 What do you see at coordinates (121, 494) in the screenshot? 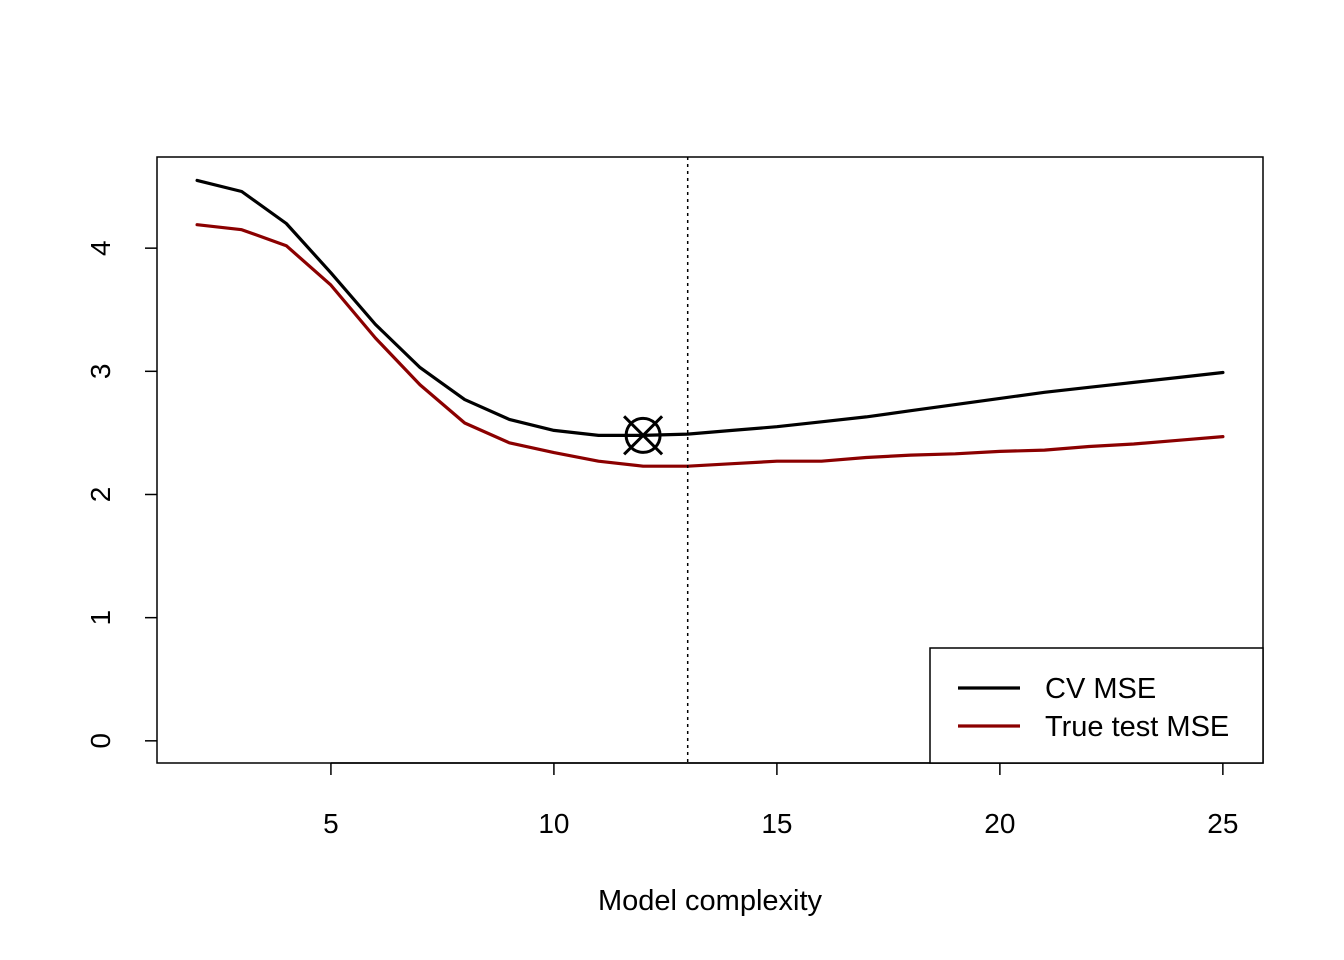
I see `y-axis: 0 1 2 3 4` at bounding box center [121, 494].